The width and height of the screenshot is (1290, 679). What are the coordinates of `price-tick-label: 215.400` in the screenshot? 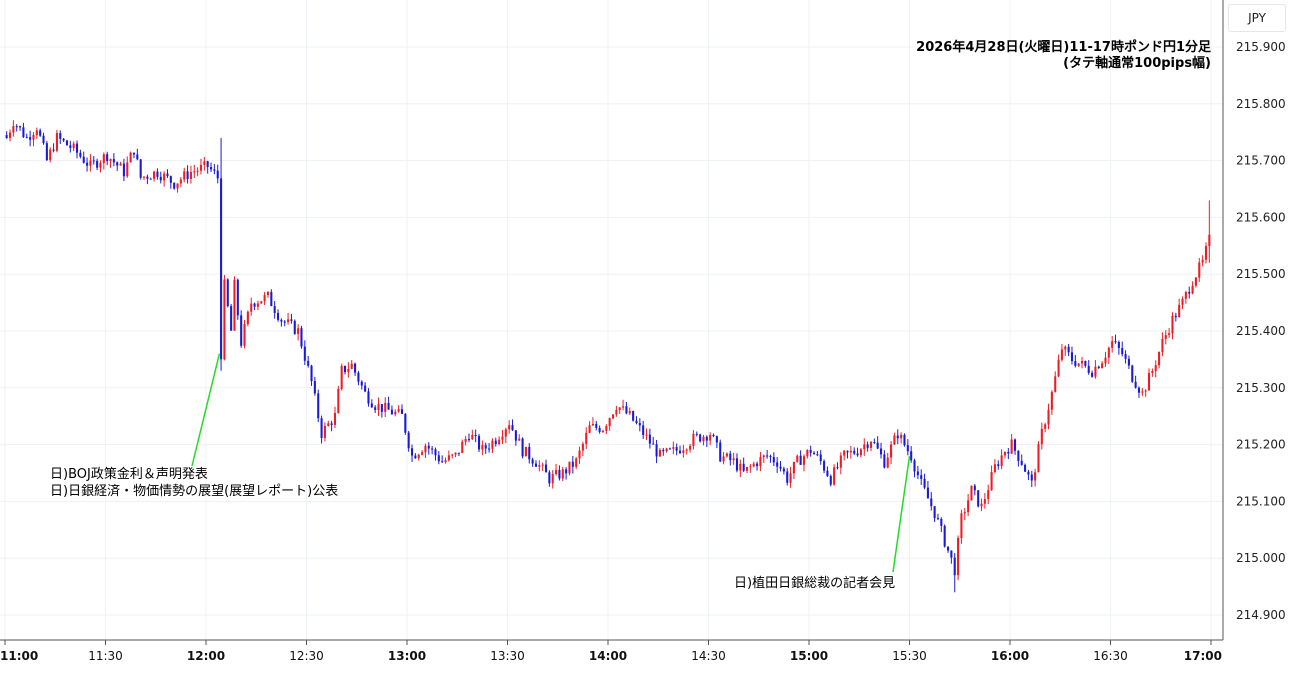 It's located at (1261, 331).